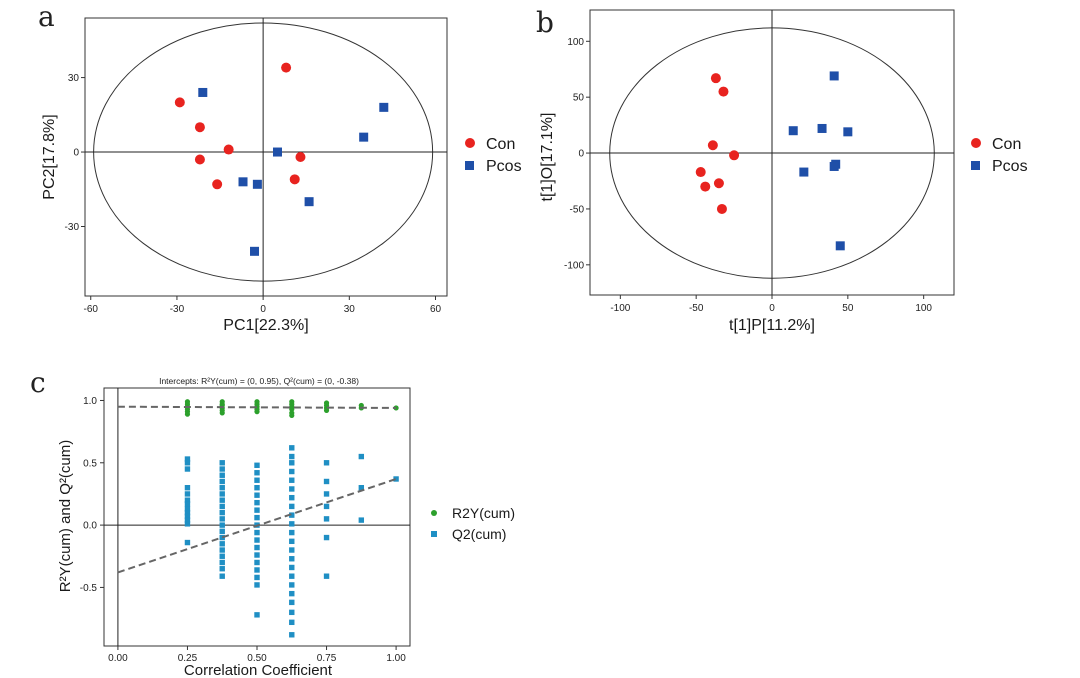 The width and height of the screenshot is (1080, 678). Describe the element at coordinates (90, 463) in the screenshot. I see `y-tick-label: 0.5` at that location.